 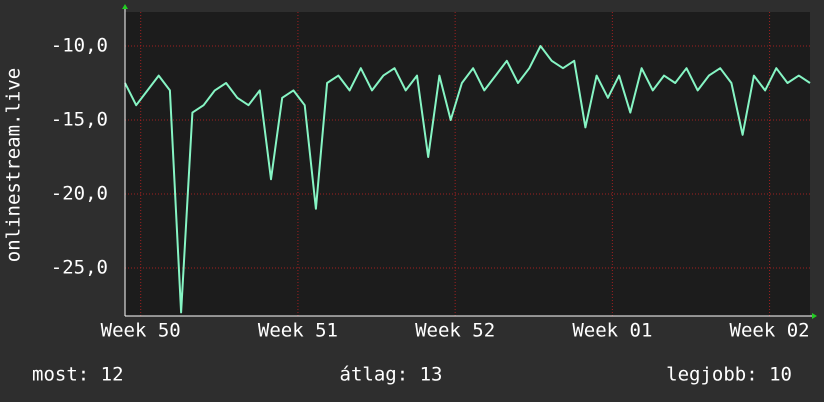 I want to click on footer-stat: átlag: 13, so click(x=391, y=375).